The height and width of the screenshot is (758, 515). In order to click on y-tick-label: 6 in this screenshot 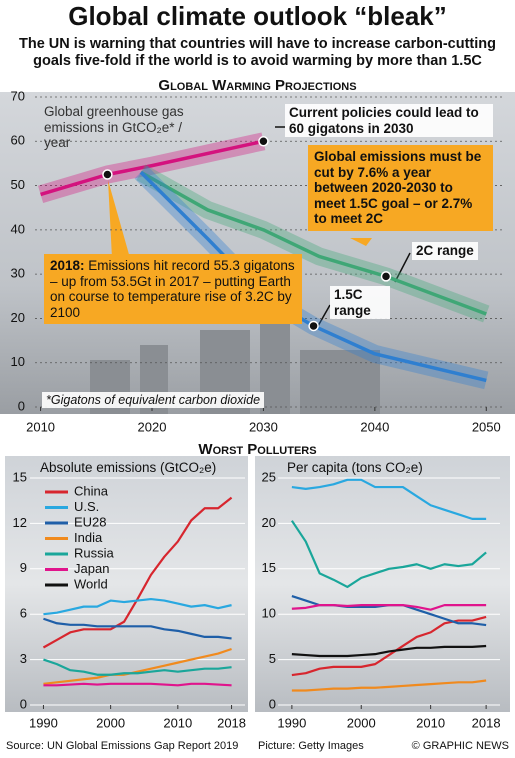, I will do `click(23, 613)`.